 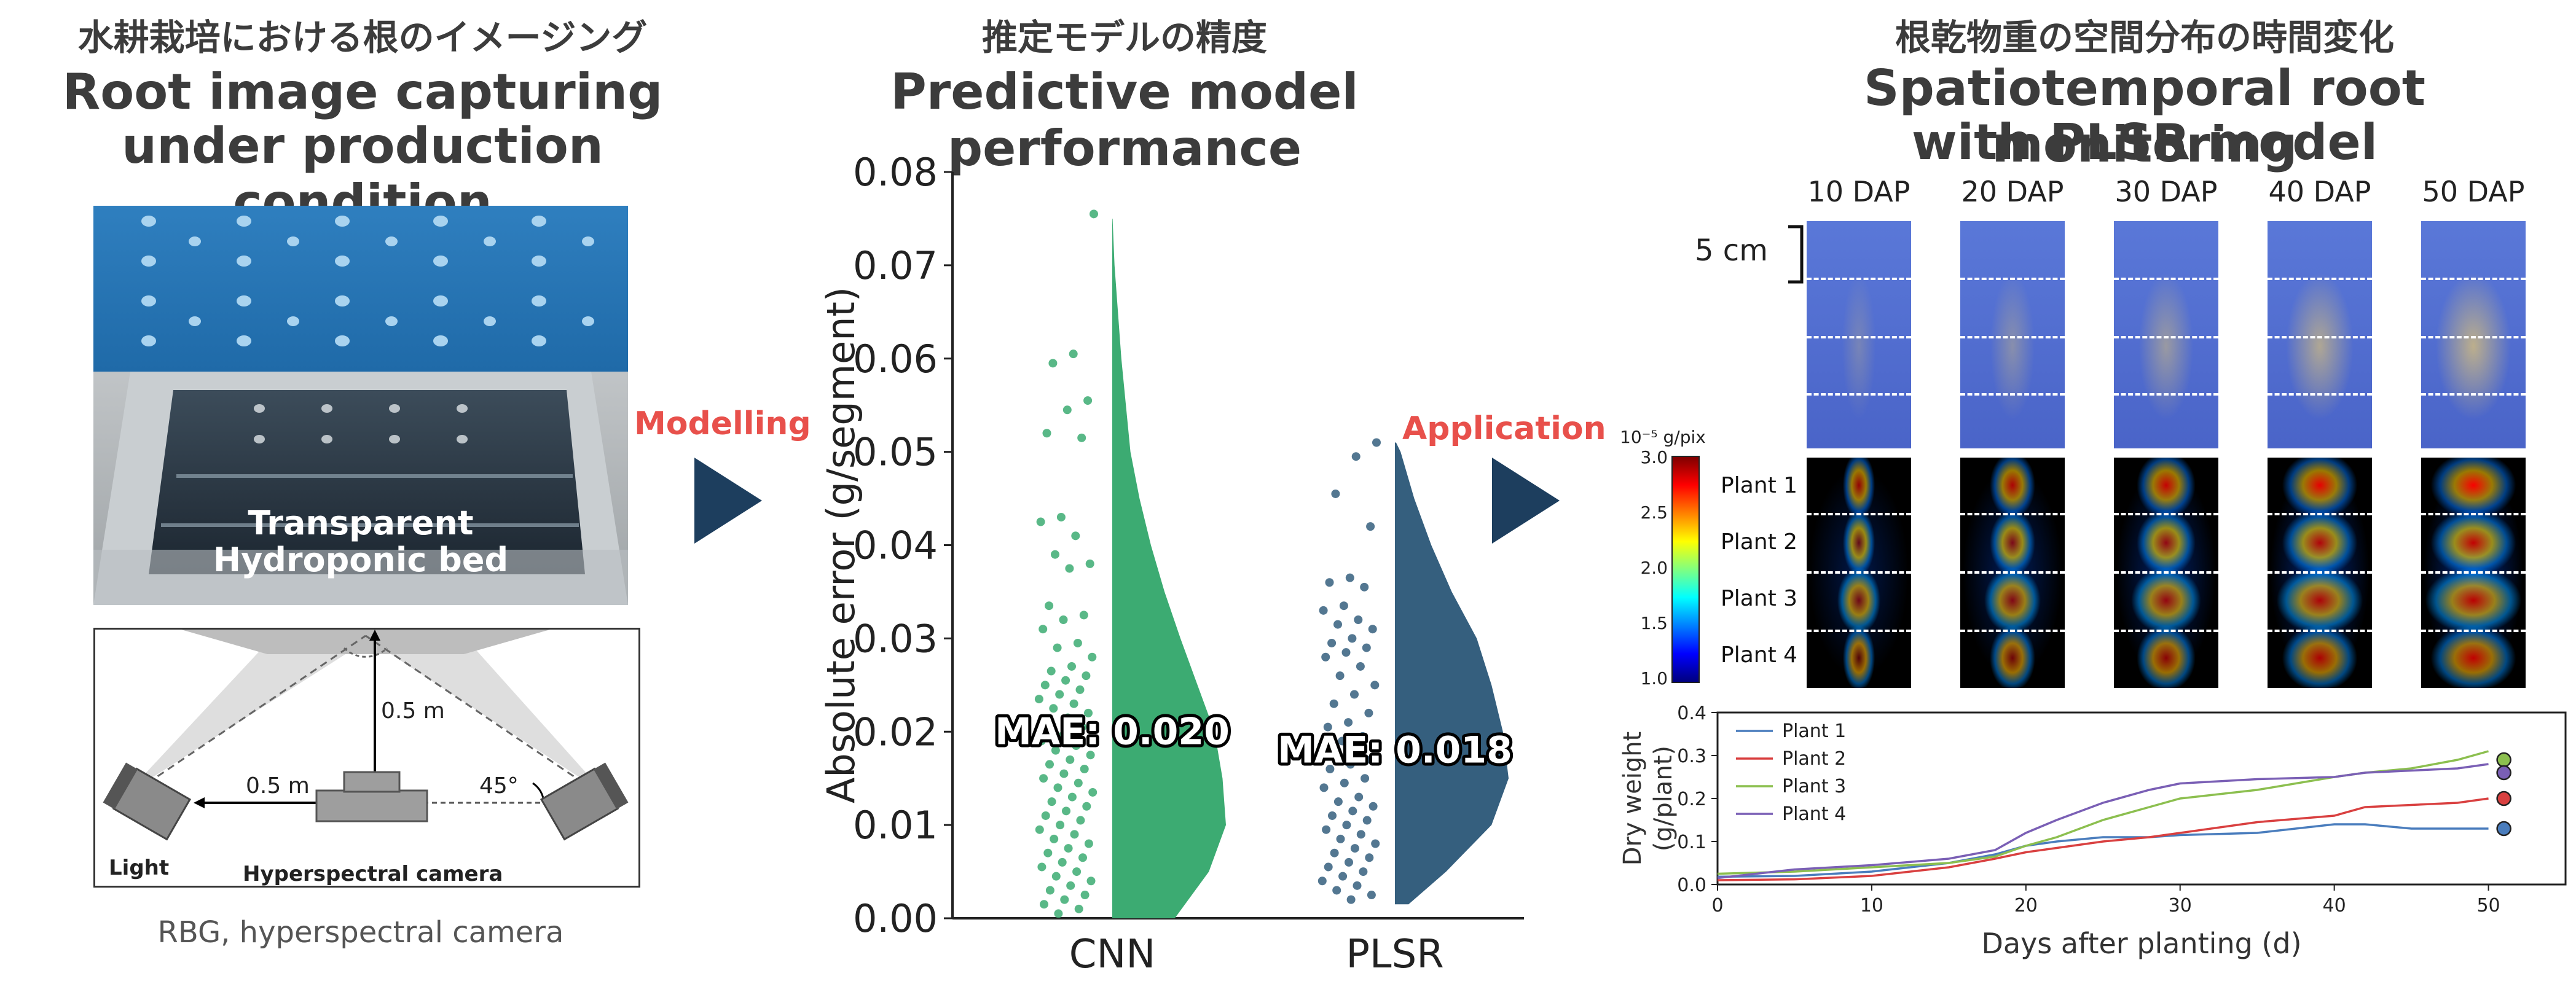 What do you see at coordinates (1452, 673) in the screenshot?
I see `violin-plsr-density` at bounding box center [1452, 673].